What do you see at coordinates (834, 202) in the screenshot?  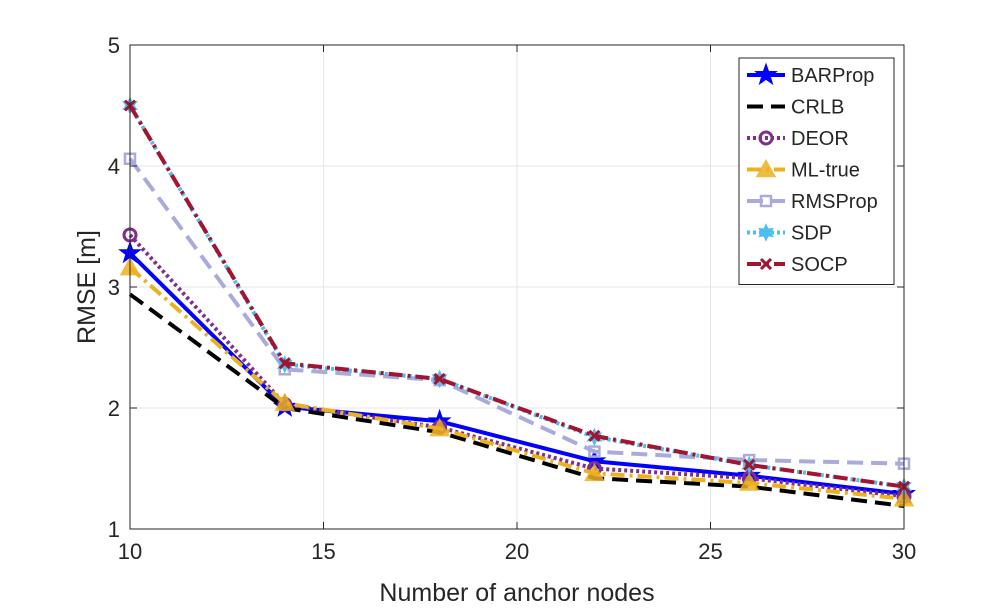 I see `legend-label: RMSProp` at bounding box center [834, 202].